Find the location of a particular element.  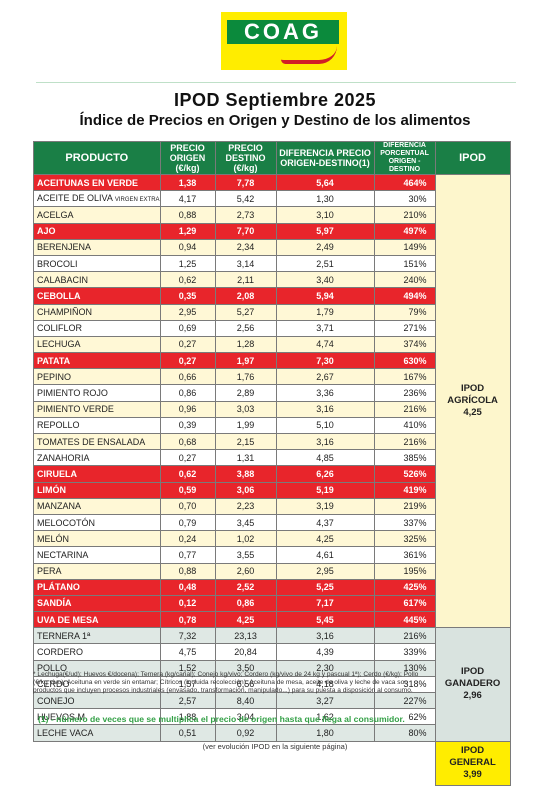

product-name: CERDO is located at coordinates (97, 684).